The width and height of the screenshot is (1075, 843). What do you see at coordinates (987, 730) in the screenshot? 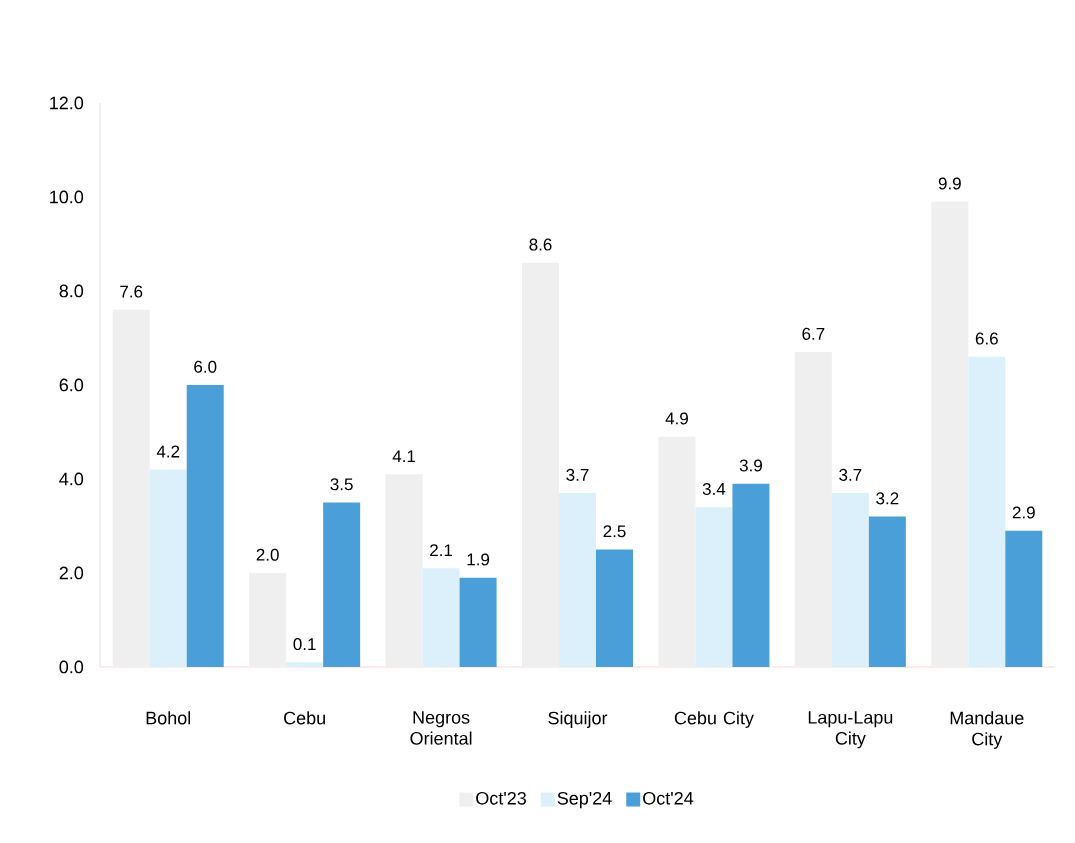
I see `x-tick-label: Mandaue City` at bounding box center [987, 730].